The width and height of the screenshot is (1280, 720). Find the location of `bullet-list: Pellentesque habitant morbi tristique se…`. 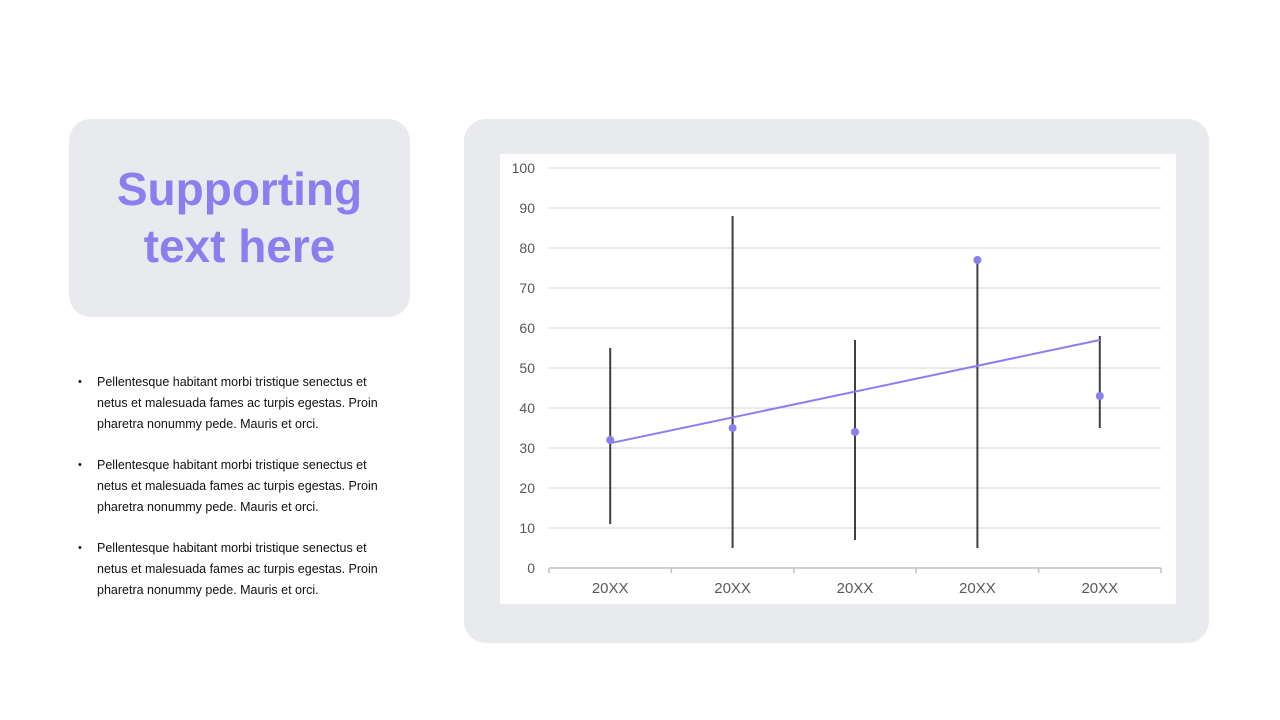

bullet-list: Pellentesque habitant morbi tristique se… is located at coordinates (237, 496).